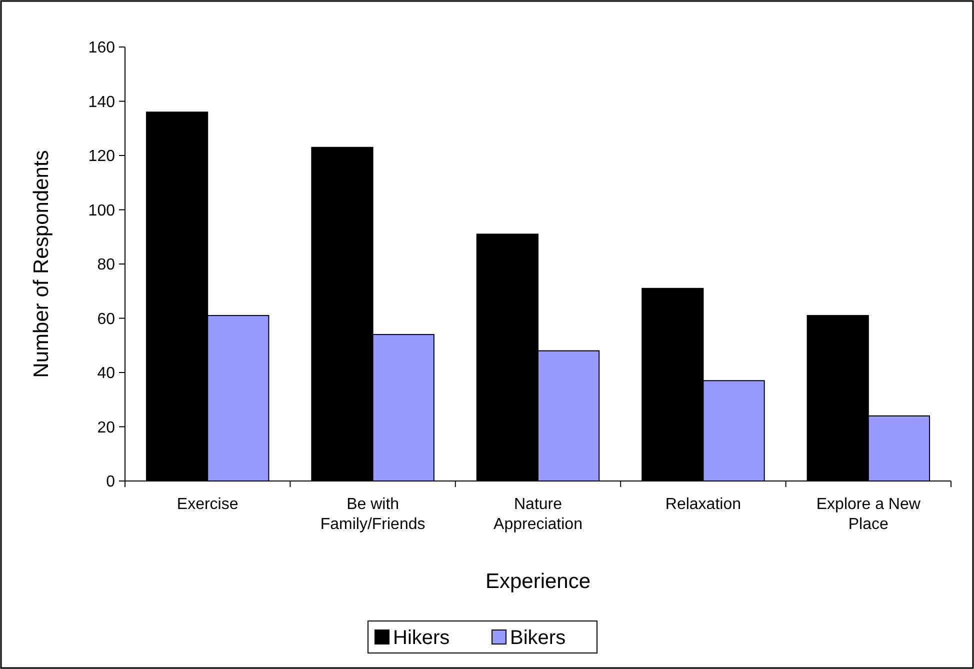 This screenshot has width=974, height=669. Describe the element at coordinates (111, 482) in the screenshot. I see `y-tick-label: 0` at that location.